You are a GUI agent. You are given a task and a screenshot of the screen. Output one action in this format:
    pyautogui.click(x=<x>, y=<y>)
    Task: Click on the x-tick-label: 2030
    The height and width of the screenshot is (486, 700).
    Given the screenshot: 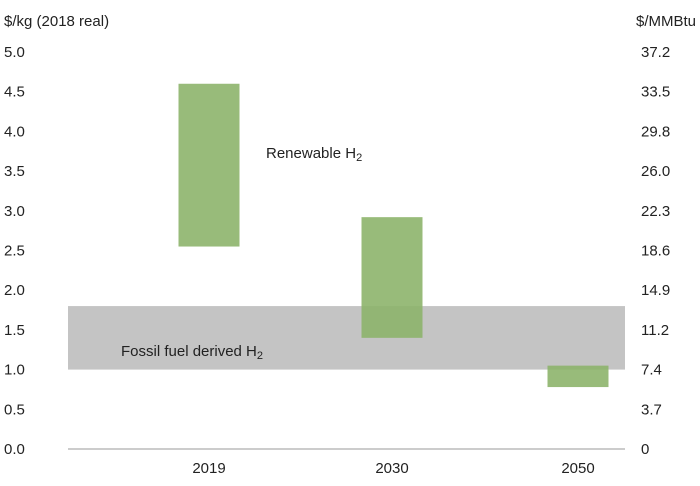 What is the action you would take?
    pyautogui.click(x=391, y=468)
    